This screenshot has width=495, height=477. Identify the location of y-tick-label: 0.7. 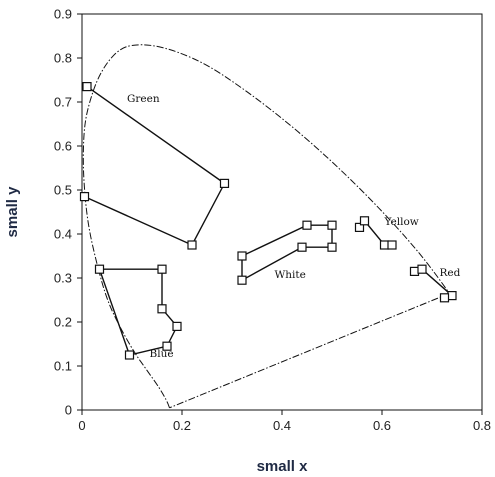
(63, 102).